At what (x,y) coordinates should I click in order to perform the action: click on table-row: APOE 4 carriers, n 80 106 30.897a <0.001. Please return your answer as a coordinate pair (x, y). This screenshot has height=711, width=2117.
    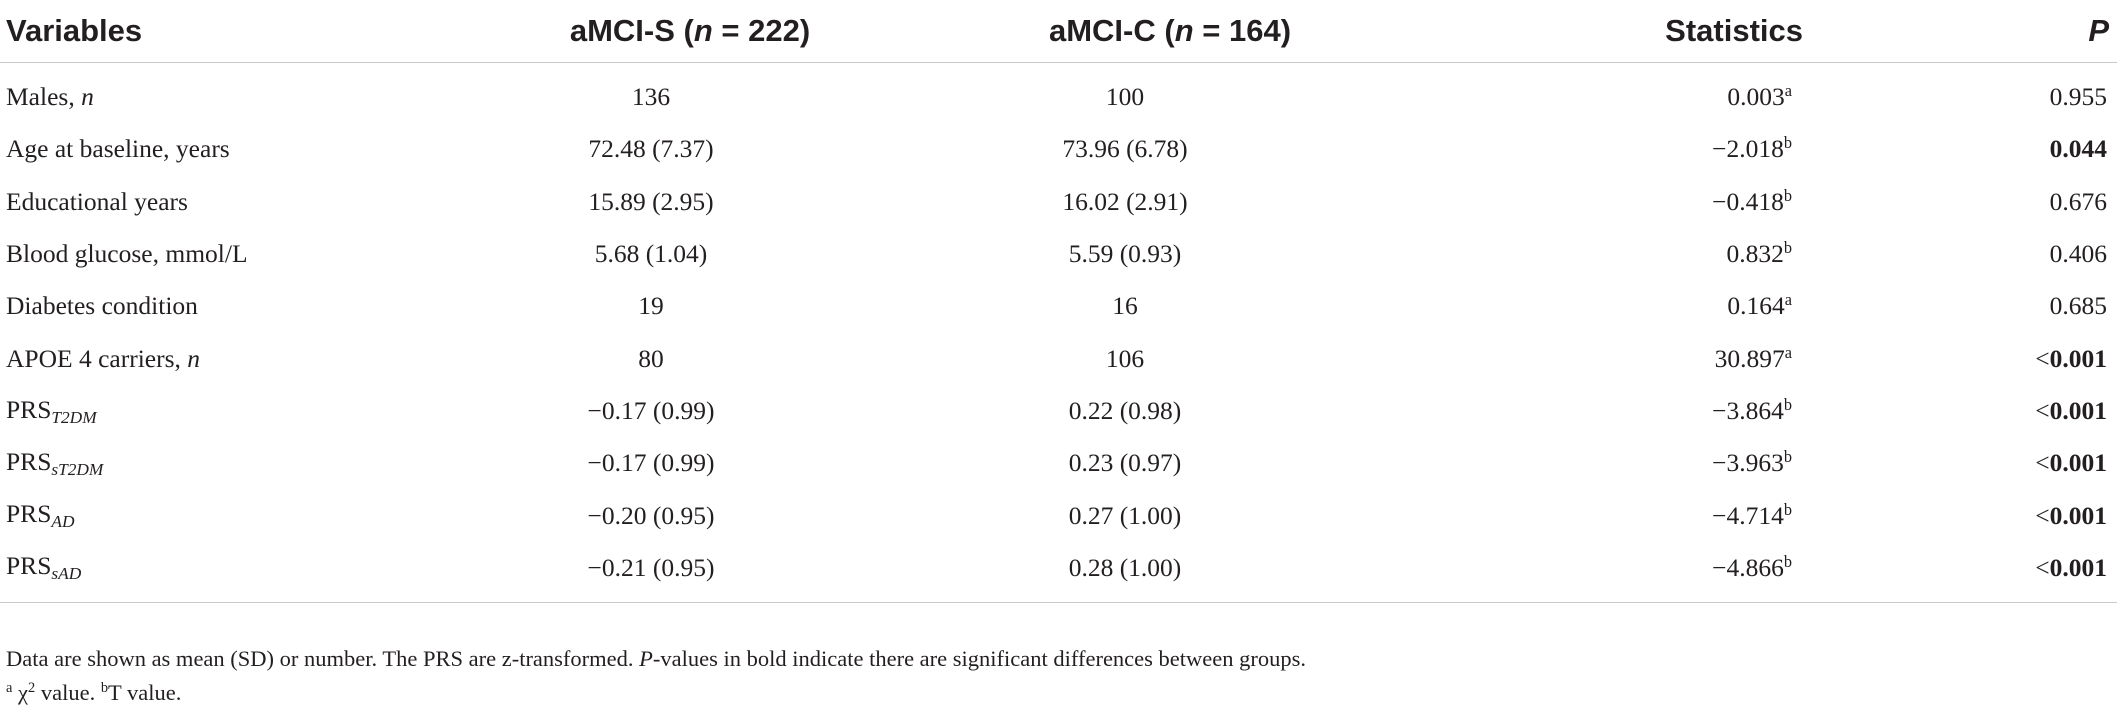
    Looking at the image, I should click on (1058, 358).